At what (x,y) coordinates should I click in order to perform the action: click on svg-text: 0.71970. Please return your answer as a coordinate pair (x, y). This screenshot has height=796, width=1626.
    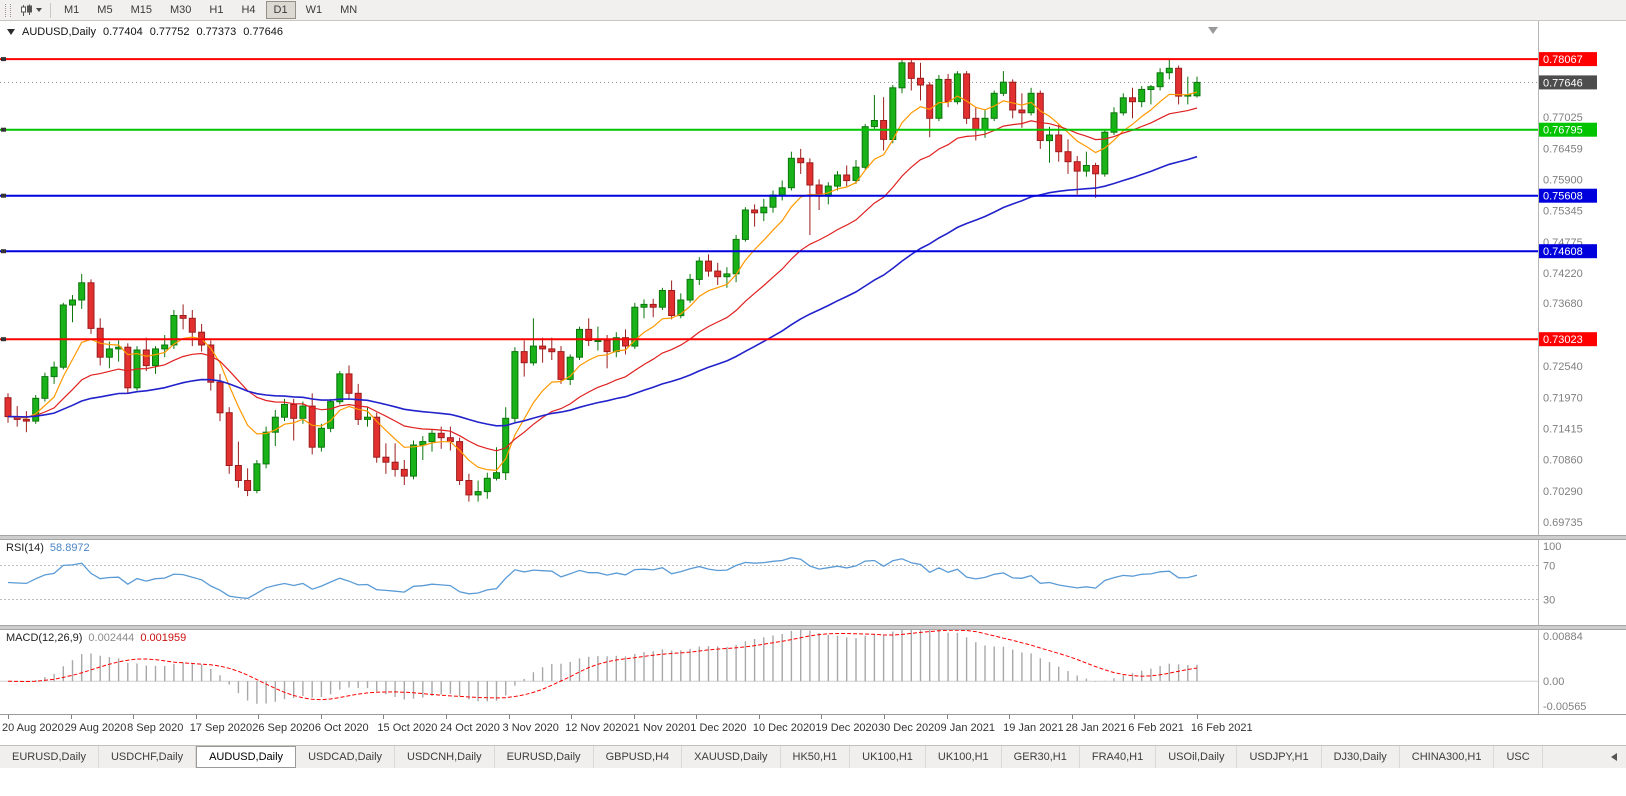
    Looking at the image, I should click on (1563, 399).